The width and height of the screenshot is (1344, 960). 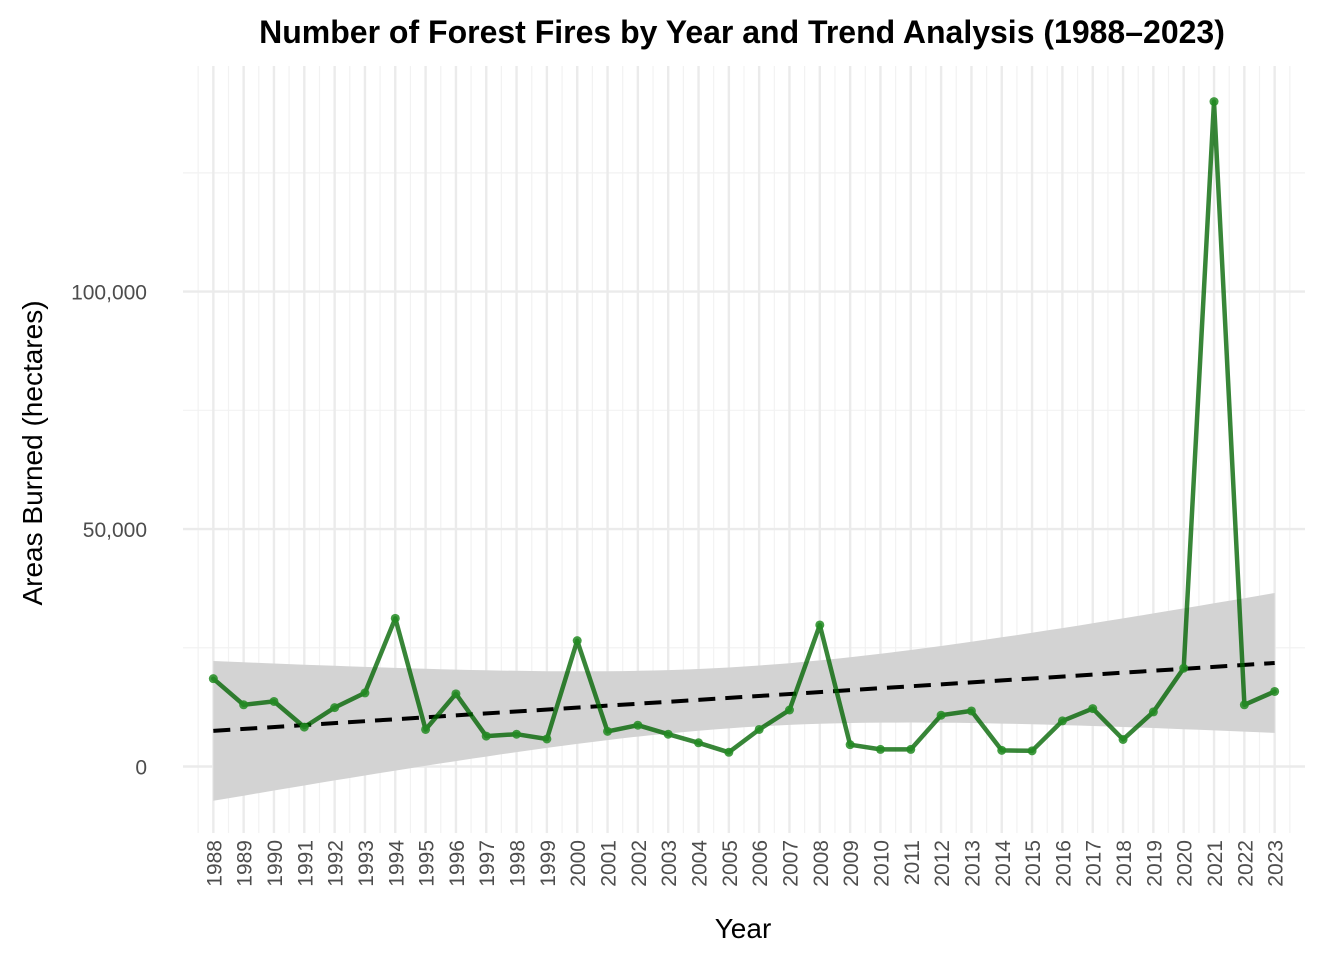 I want to click on x-tick-label: 2013, so click(x=972, y=863).